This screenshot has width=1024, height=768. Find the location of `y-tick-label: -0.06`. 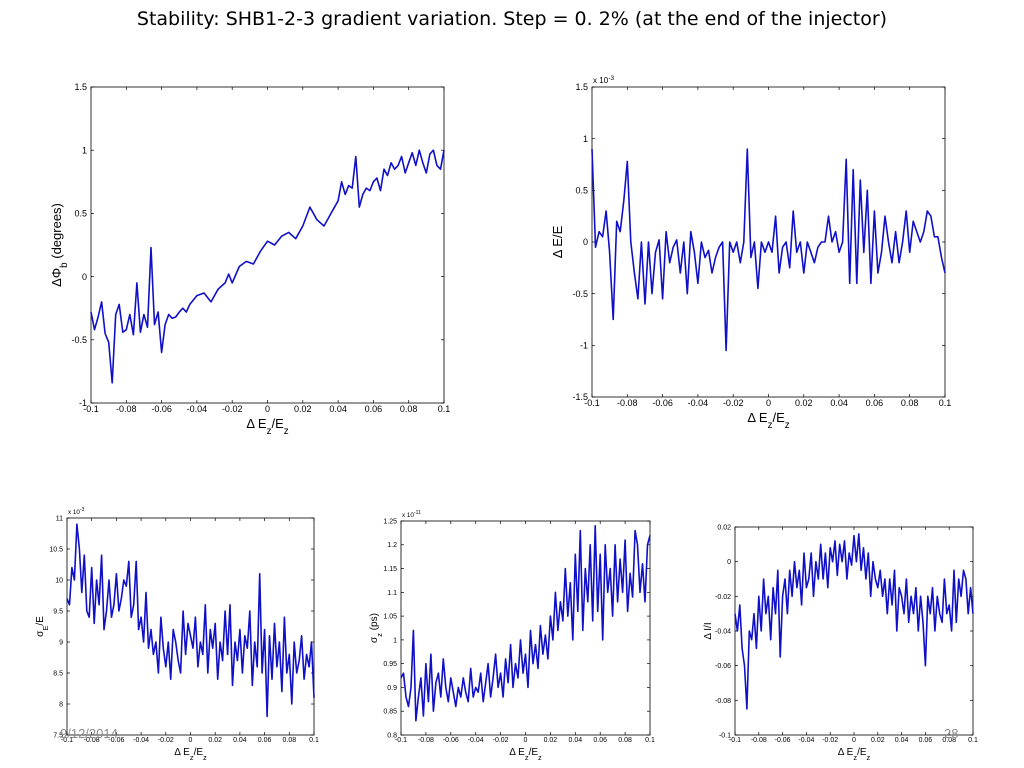

y-tick-label: -0.06 is located at coordinates (723, 666).